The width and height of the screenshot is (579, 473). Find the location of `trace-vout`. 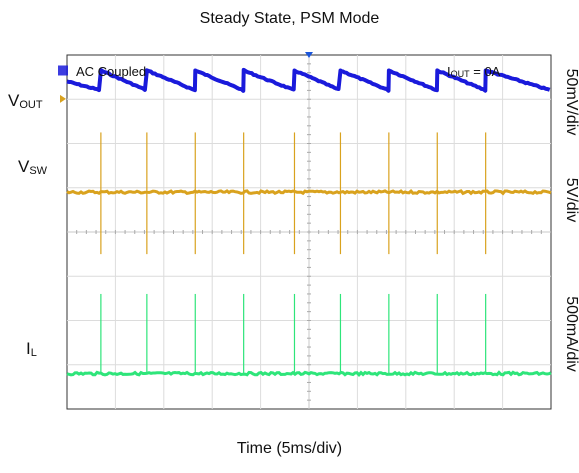

trace-vout is located at coordinates (308, 80).